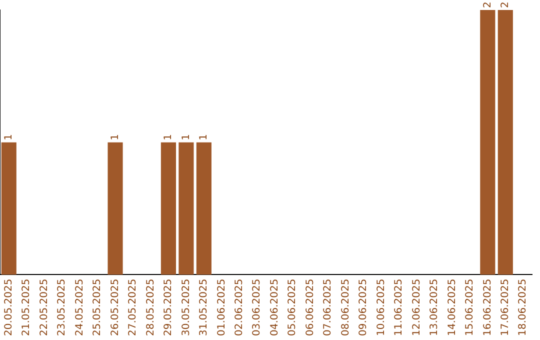 Image resolution: width=540 pixels, height=340 pixels. What do you see at coordinates (434, 307) in the screenshot?
I see `x-tick-label: 13.06.2025` at bounding box center [434, 307].